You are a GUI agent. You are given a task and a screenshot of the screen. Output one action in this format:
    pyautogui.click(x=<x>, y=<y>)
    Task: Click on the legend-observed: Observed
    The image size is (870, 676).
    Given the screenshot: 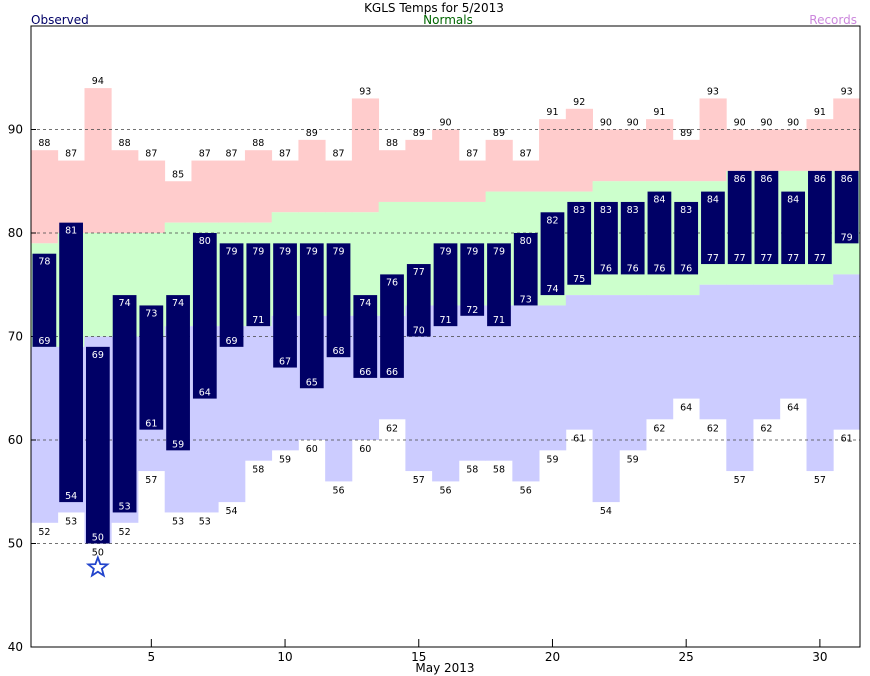 What is the action you would take?
    pyautogui.click(x=60, y=20)
    